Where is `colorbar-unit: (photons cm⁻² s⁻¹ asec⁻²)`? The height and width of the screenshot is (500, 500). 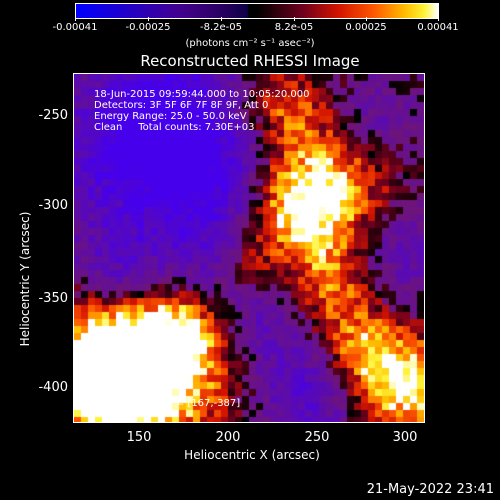
colorbar-unit: (photons cm⁻² s⁻¹ asec⁻²) is located at coordinates (250, 43).